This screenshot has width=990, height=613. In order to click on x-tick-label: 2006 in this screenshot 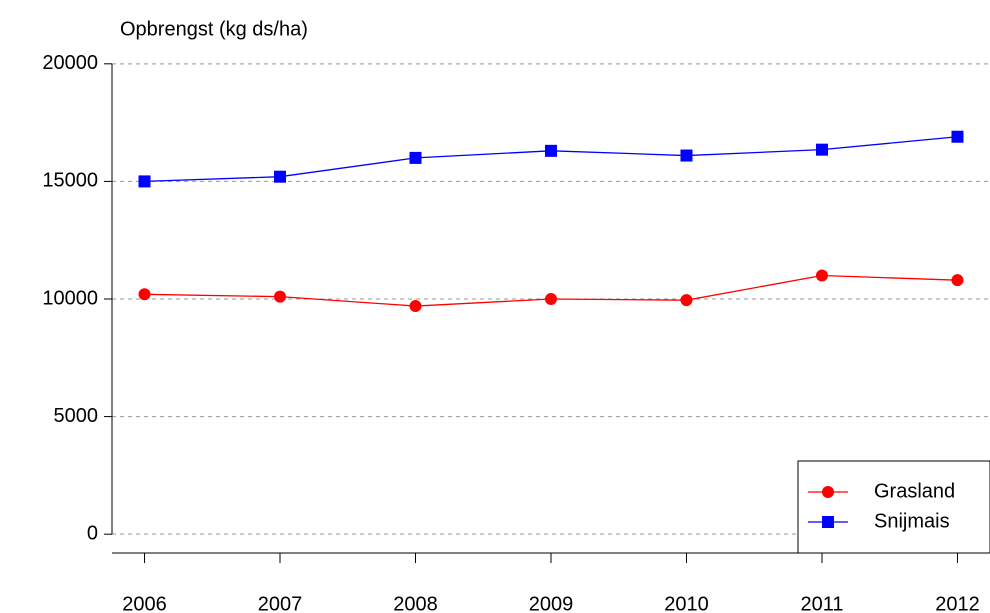, I will do `click(144, 603)`.